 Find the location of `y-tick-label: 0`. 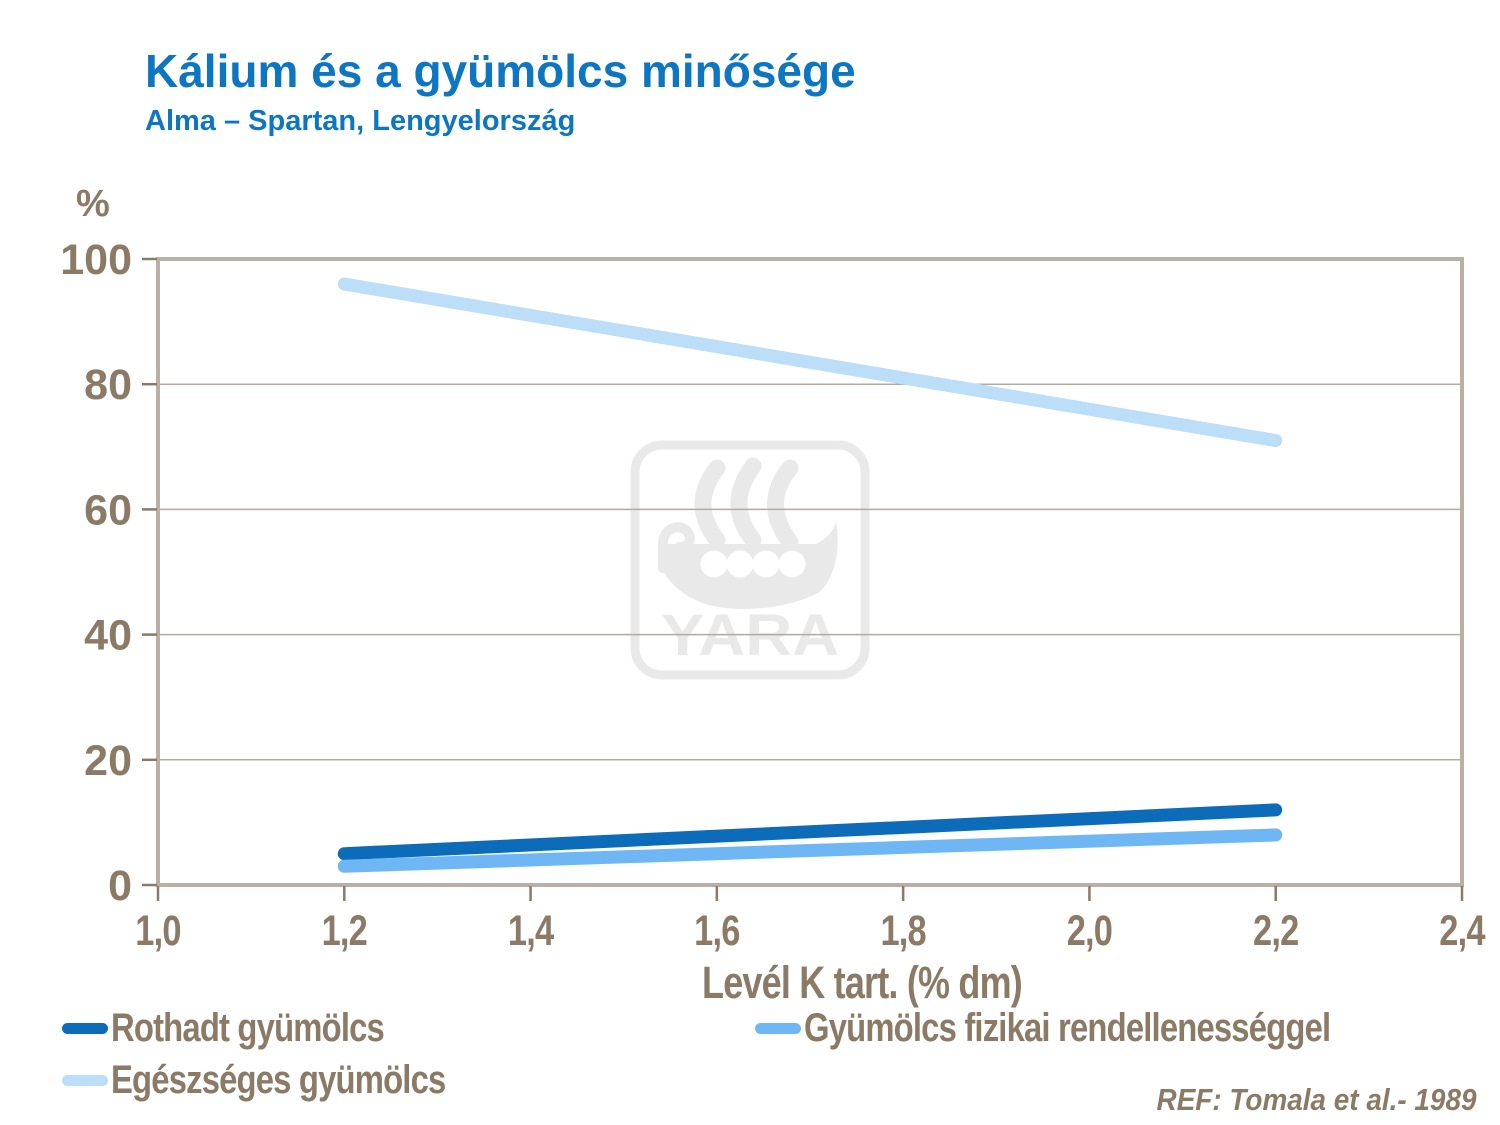

y-tick-label: 0 is located at coordinates (120, 886).